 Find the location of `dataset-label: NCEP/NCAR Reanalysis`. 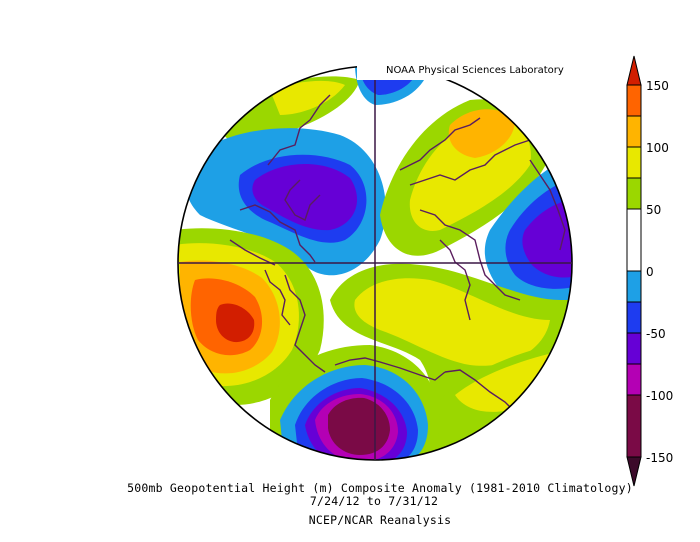

dataset-label: NCEP/NCAR Reanalysis is located at coordinates (380, 520).